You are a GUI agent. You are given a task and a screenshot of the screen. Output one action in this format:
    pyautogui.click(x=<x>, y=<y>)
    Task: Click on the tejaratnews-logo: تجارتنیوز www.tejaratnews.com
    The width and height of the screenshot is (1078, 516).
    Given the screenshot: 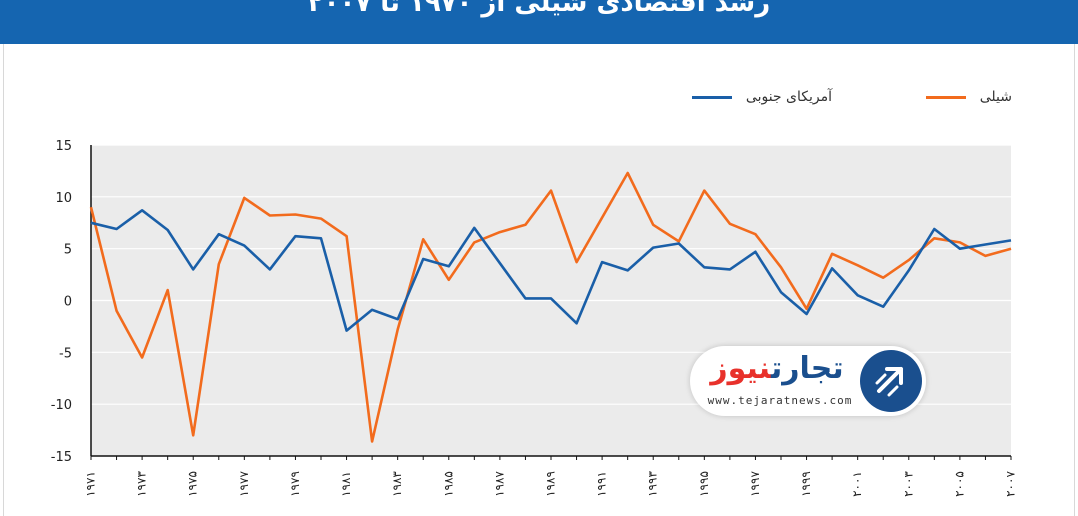 What is the action you would take?
    pyautogui.click(x=808, y=381)
    